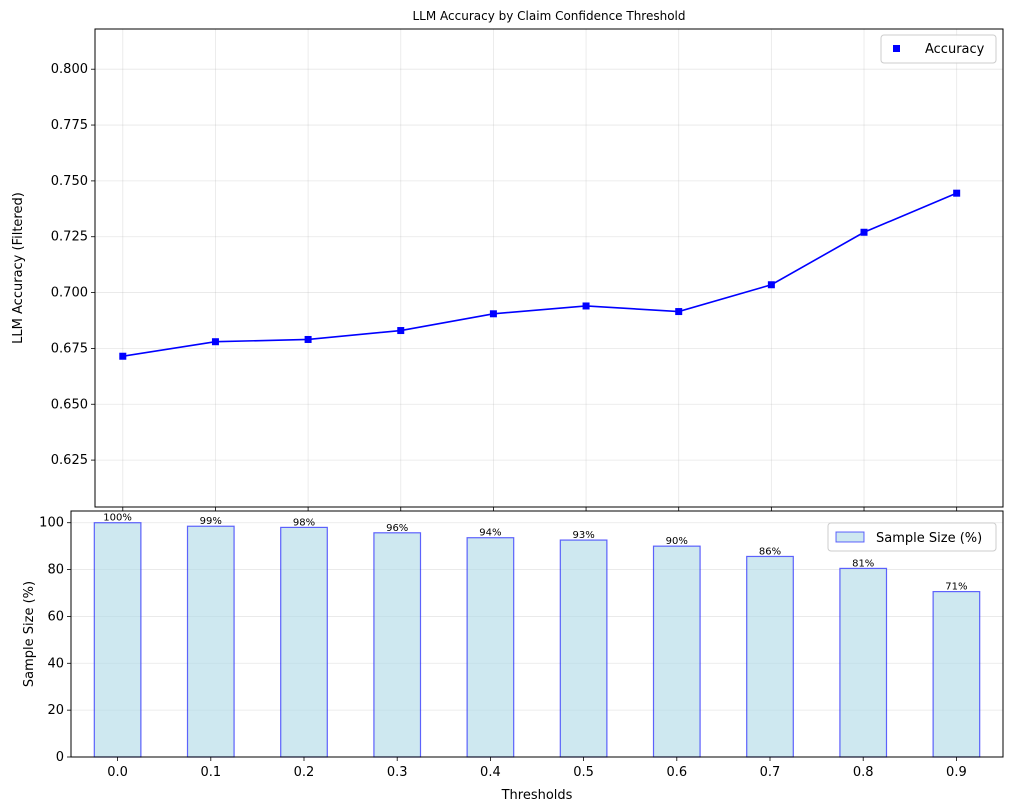  Describe the element at coordinates (55, 710) in the screenshot. I see `sample-size-y-tick-label: 20` at that location.